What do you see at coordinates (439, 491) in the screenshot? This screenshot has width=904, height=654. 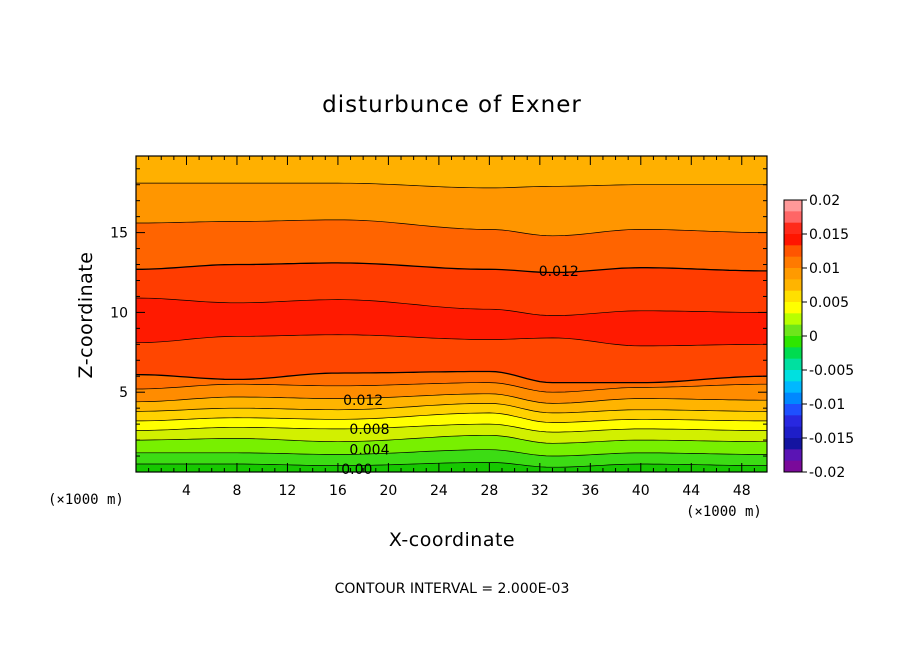 I see `x-tick-label: 24` at bounding box center [439, 491].